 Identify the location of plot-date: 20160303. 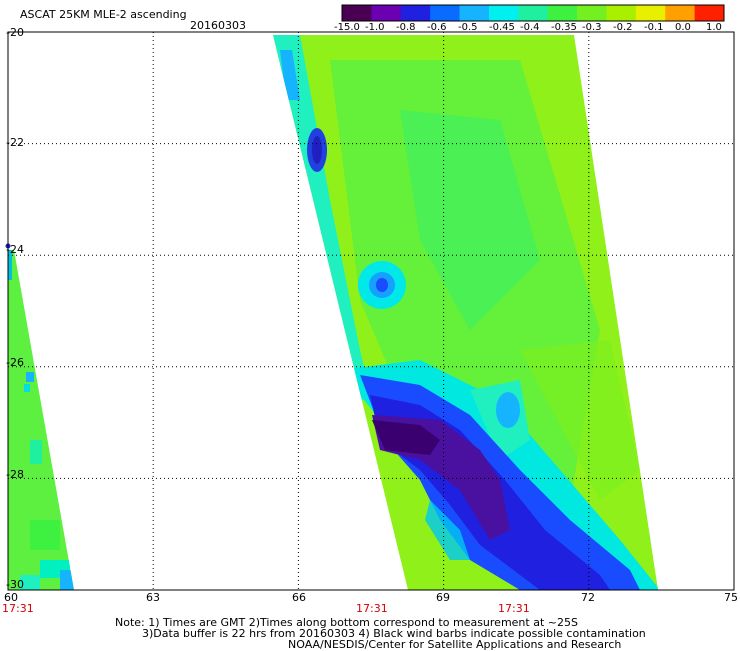
(218, 25).